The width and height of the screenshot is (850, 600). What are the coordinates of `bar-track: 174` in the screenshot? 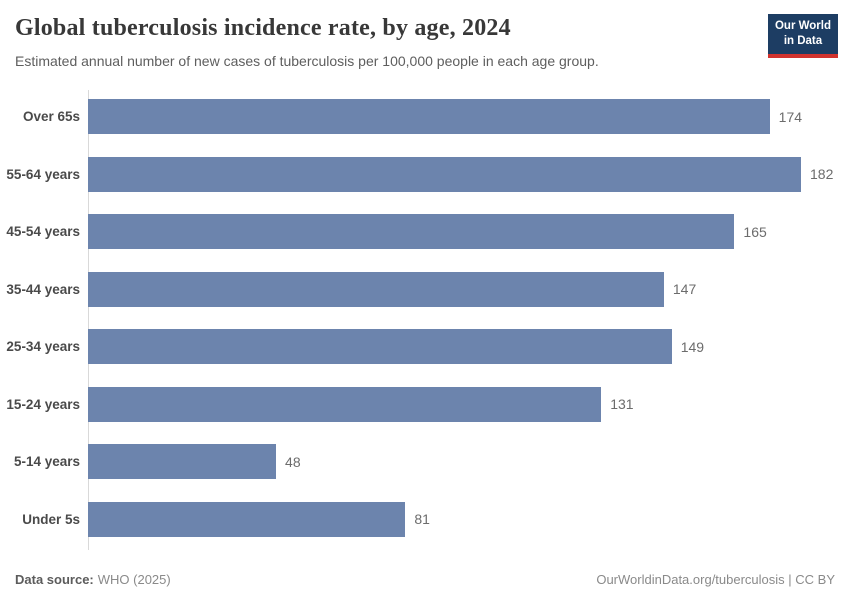 It's located at (461, 117).